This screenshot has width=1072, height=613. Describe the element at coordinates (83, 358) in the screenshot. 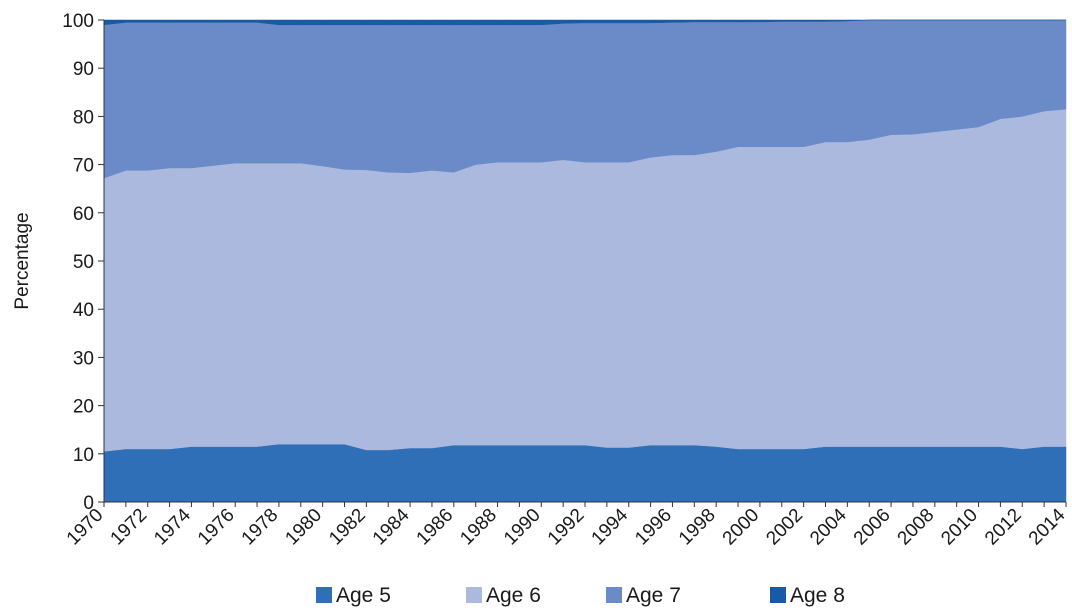

I see `y-tick-label: 30` at that location.